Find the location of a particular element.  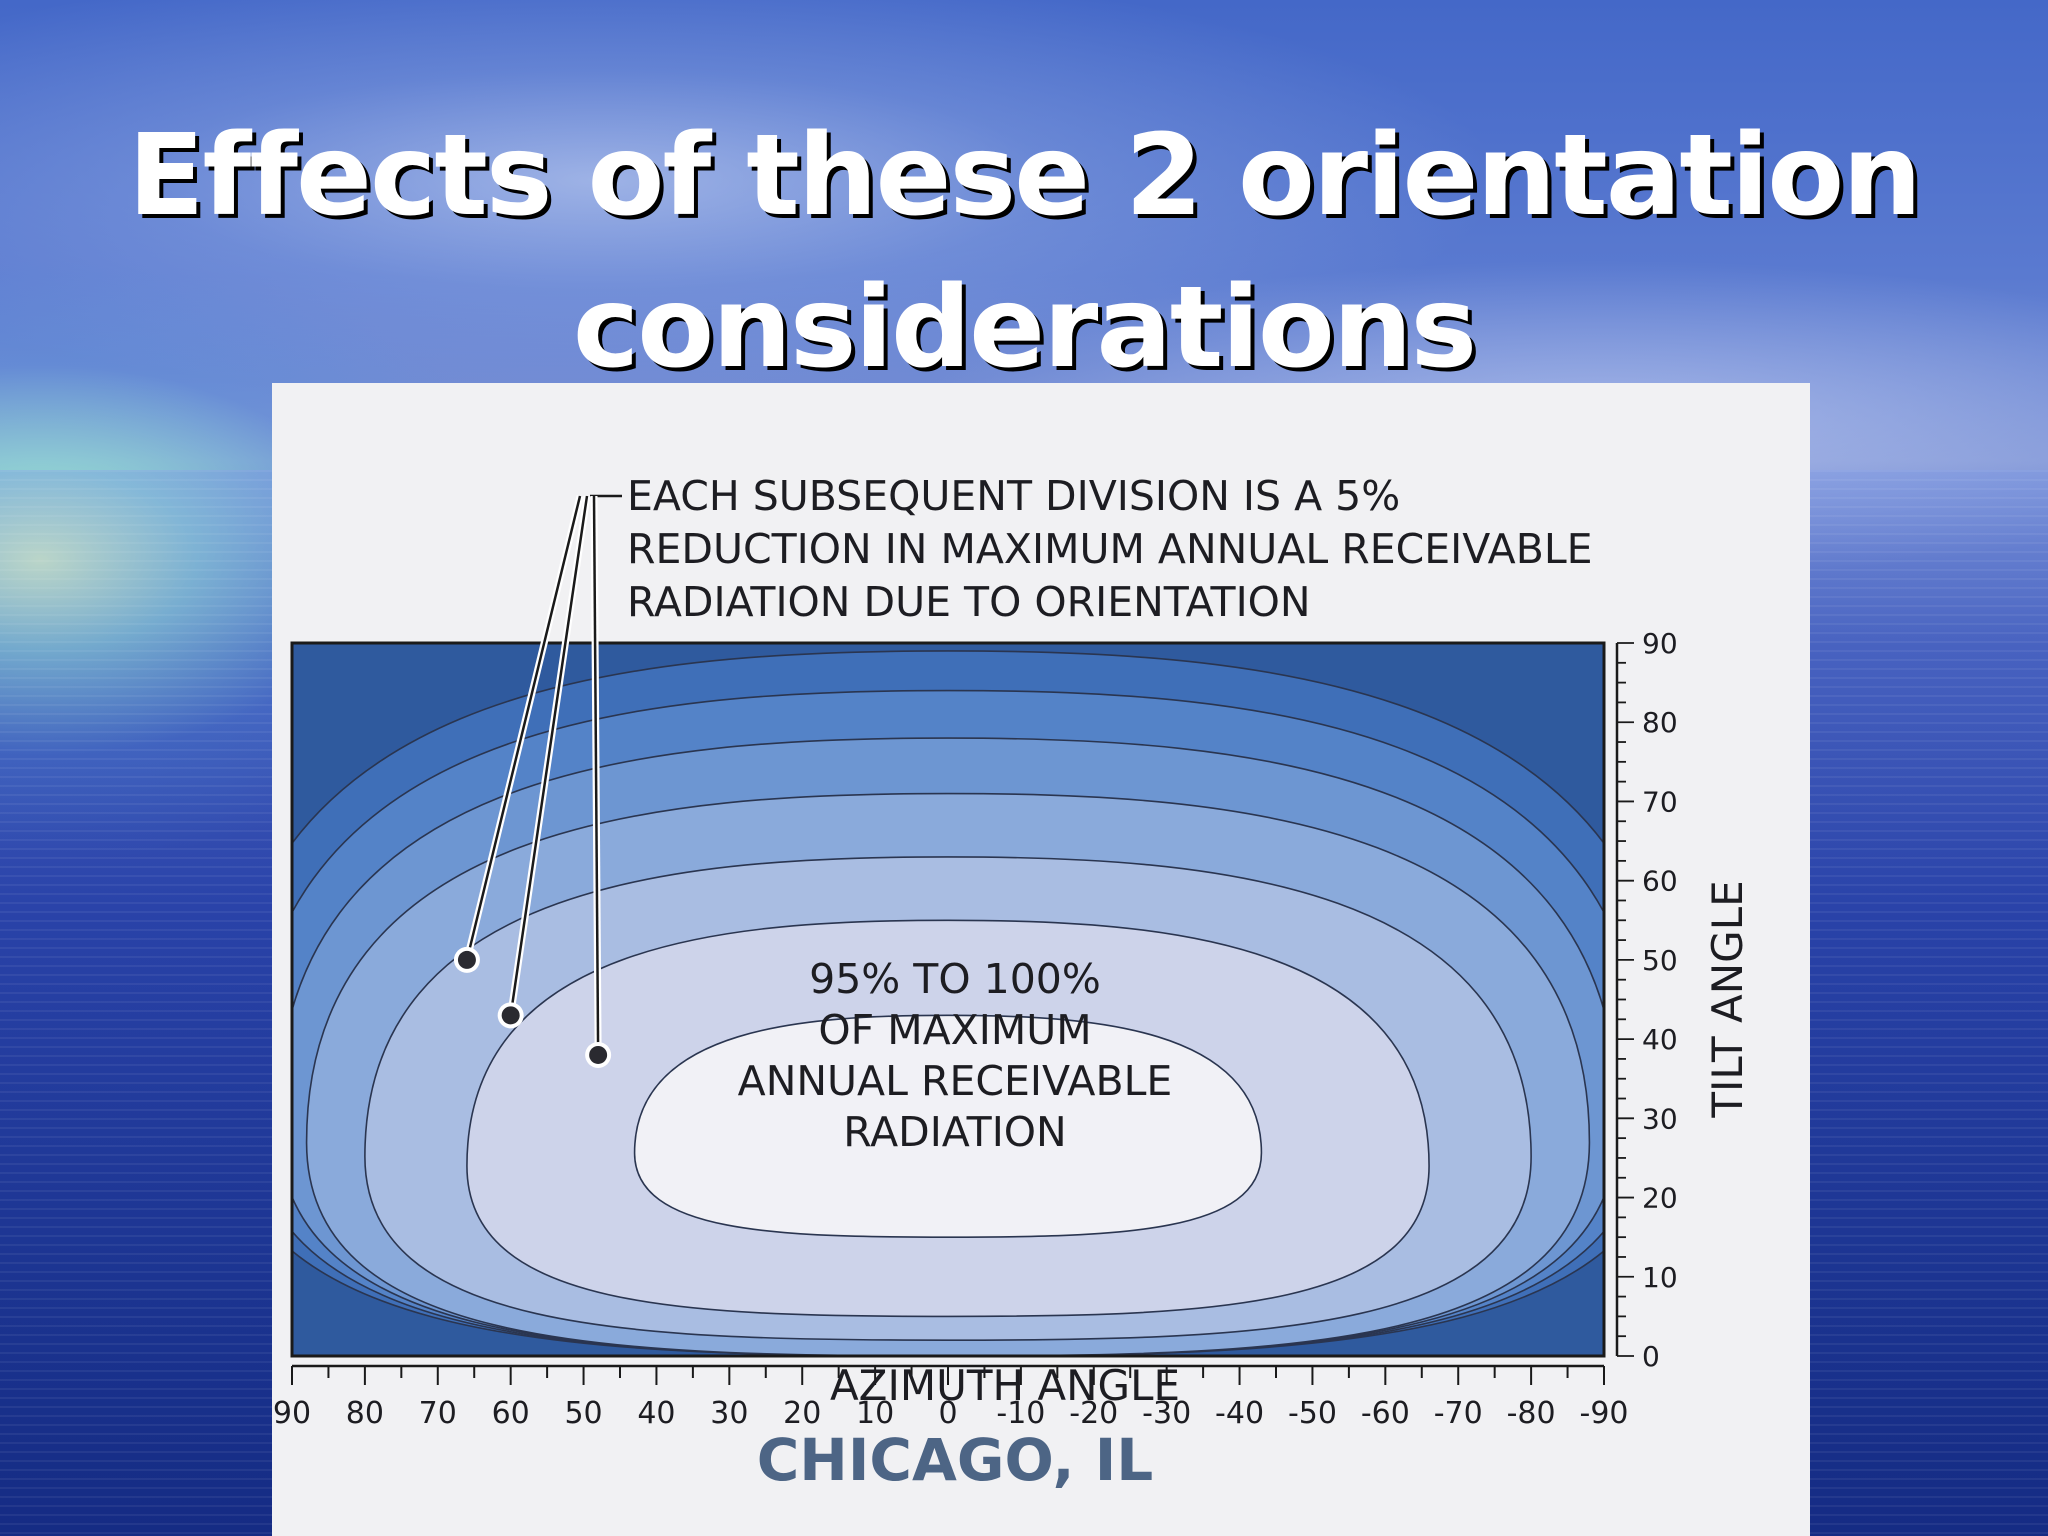

x-tick-label: -40 is located at coordinates (1239, 1413).